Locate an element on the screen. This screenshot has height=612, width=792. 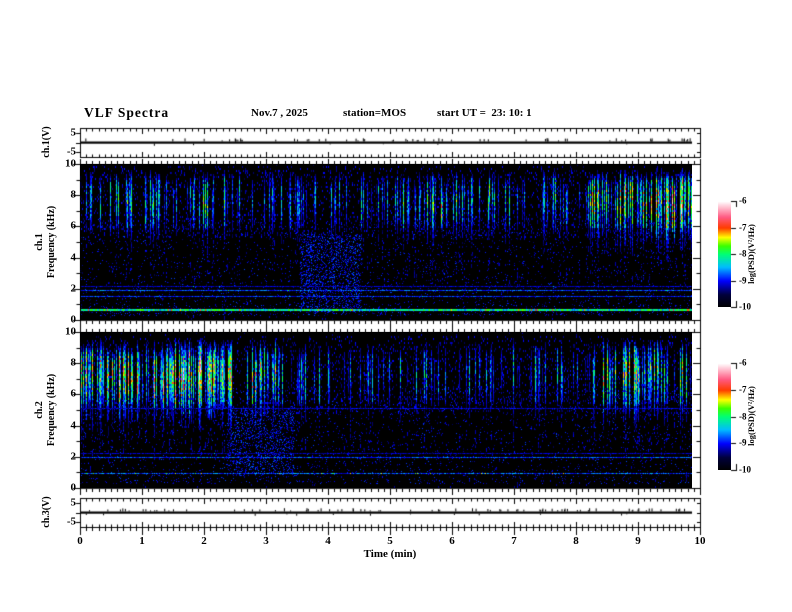
sp2-ytick-label: 8 is located at coordinates (73, 362).